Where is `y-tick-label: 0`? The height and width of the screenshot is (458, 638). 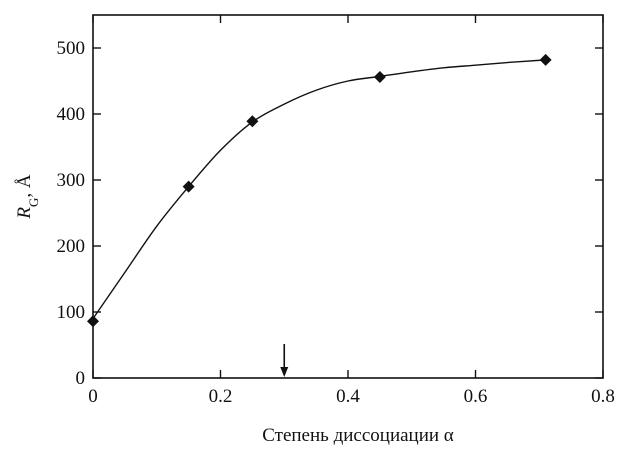 y-tick-label: 0 is located at coordinates (81, 378).